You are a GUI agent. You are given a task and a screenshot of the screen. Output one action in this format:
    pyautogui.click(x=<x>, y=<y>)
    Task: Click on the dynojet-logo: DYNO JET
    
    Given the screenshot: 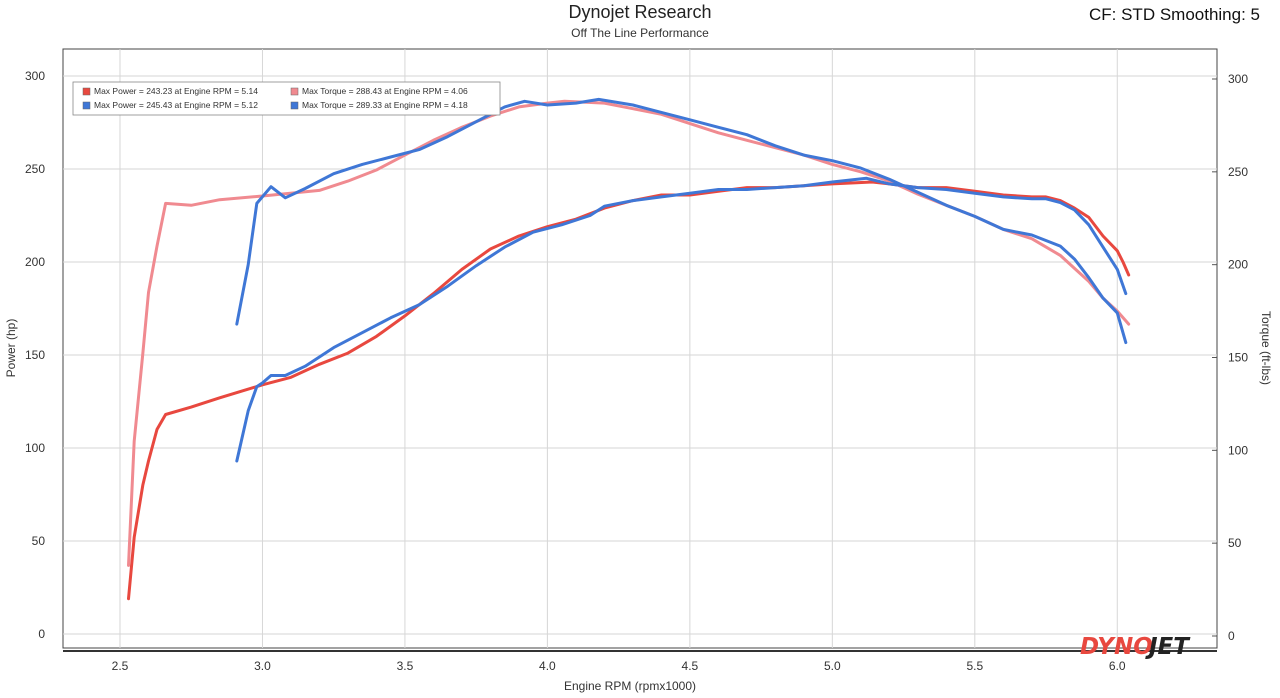 What is the action you would take?
    pyautogui.click(x=1135, y=647)
    